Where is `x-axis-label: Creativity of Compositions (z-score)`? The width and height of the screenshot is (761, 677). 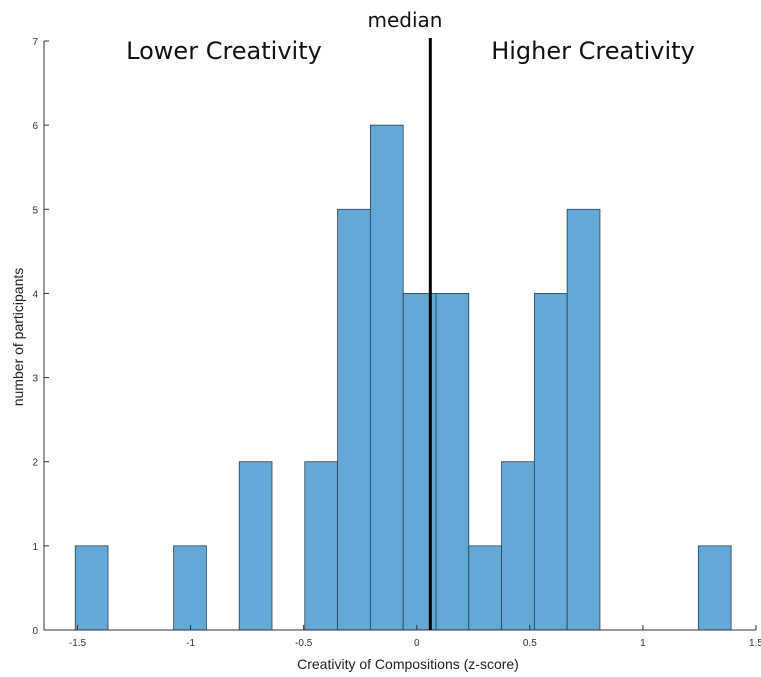
x-axis-label: Creativity of Compositions (z-score) is located at coordinates (408, 664).